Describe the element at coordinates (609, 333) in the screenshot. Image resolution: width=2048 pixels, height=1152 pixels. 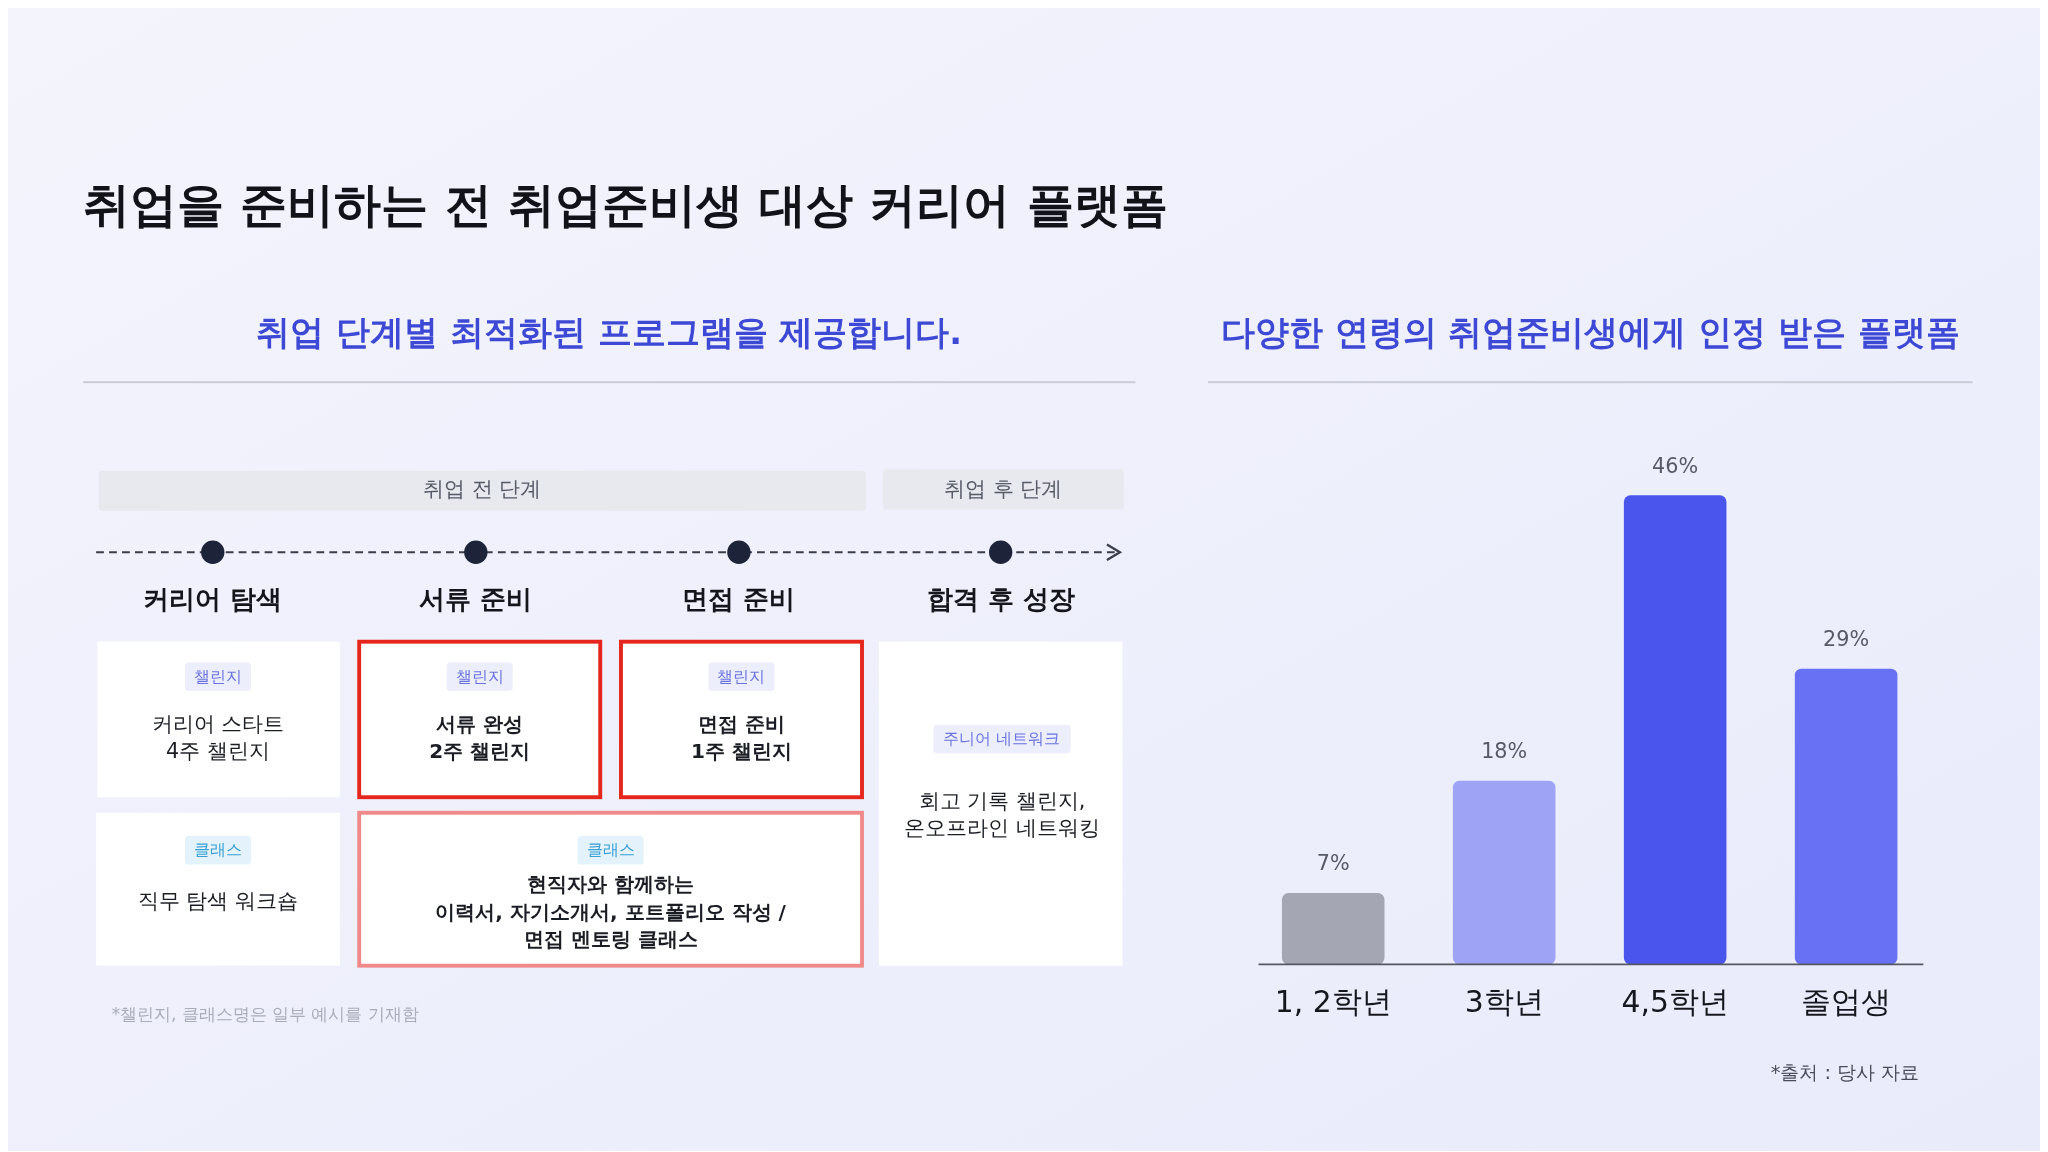
I see `text: 취업 단계별 최적화된 프로그램을 제공합니다.` at that location.